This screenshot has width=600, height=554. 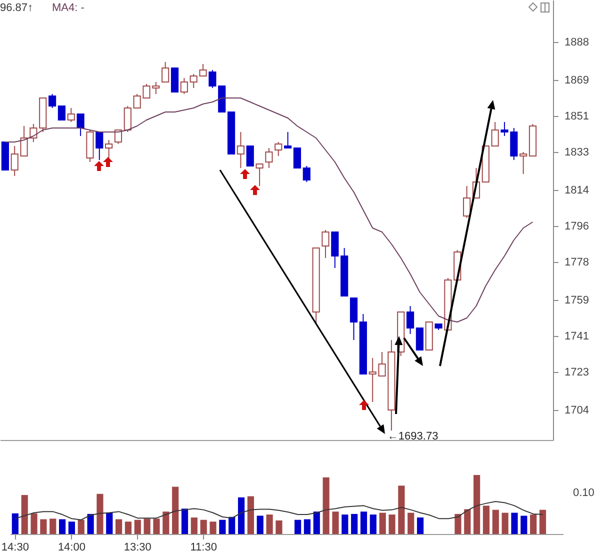 I want to click on x-tick-label: 14:00, so click(x=72, y=548).